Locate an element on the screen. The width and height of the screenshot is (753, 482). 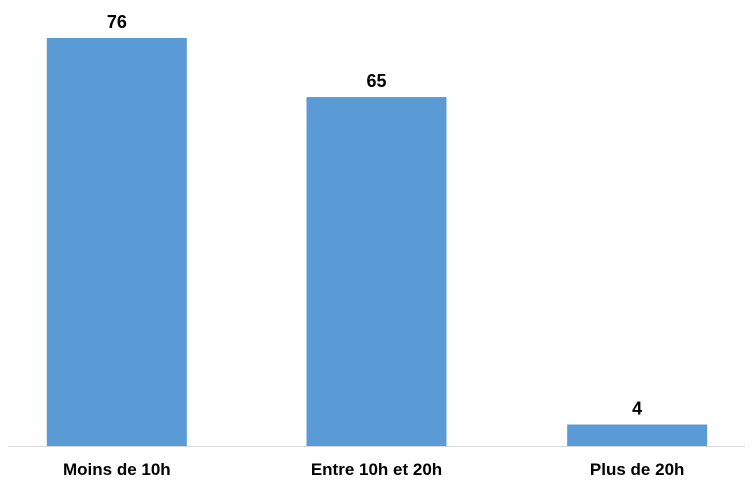
data-label-2: 4 is located at coordinates (637, 409).